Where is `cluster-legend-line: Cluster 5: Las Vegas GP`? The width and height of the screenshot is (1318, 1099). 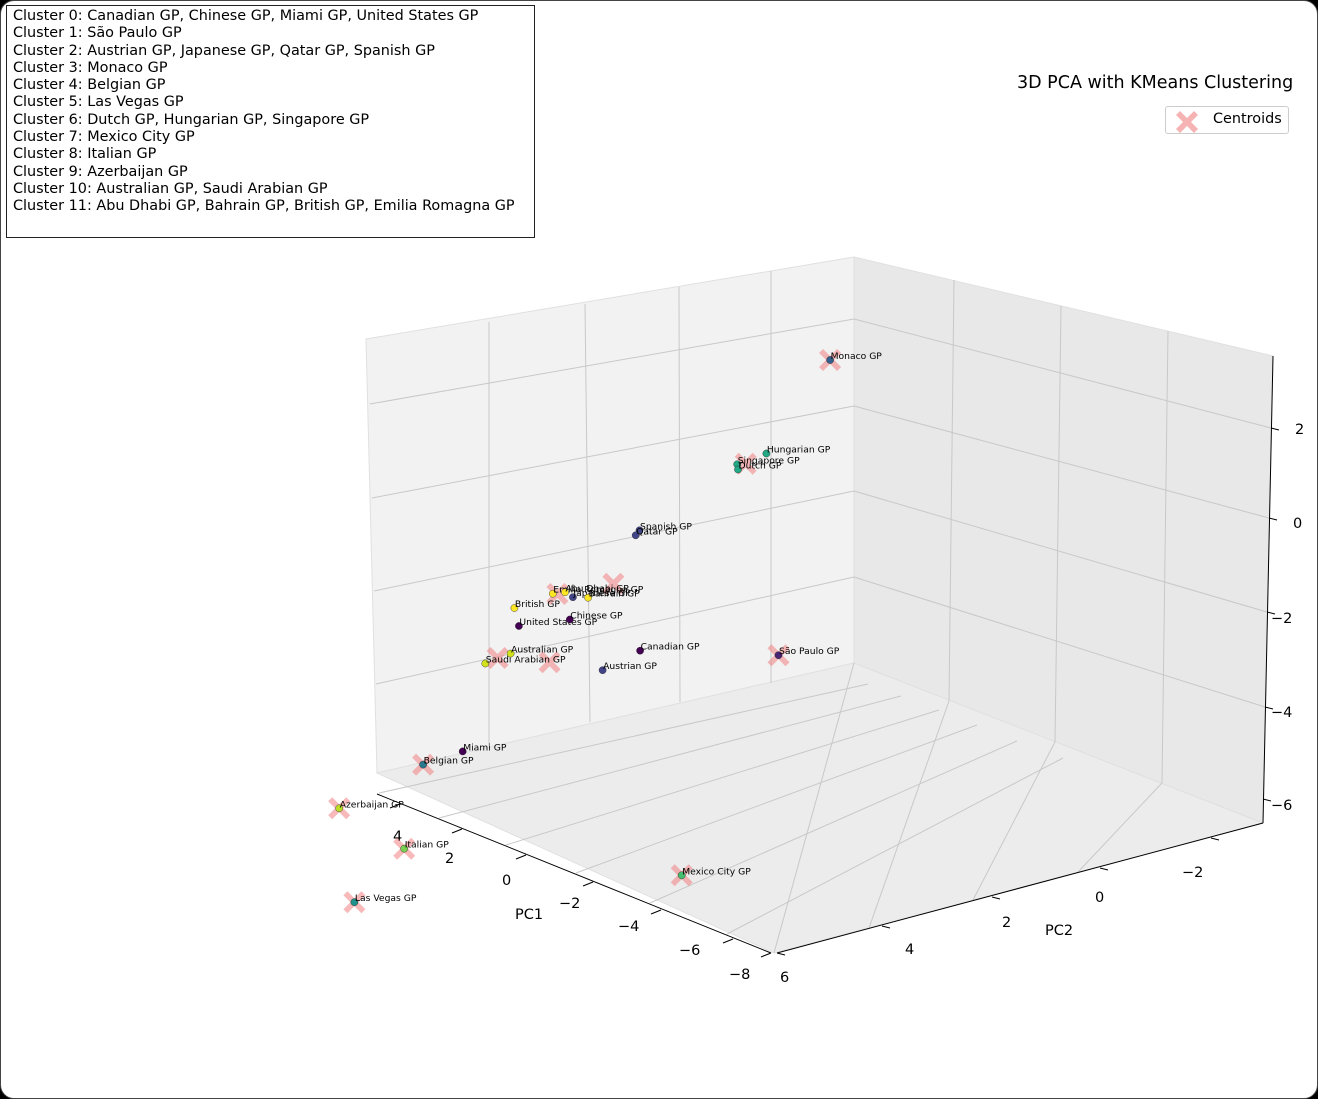 cluster-legend-line: Cluster 5: Las Vegas GP is located at coordinates (98, 102).